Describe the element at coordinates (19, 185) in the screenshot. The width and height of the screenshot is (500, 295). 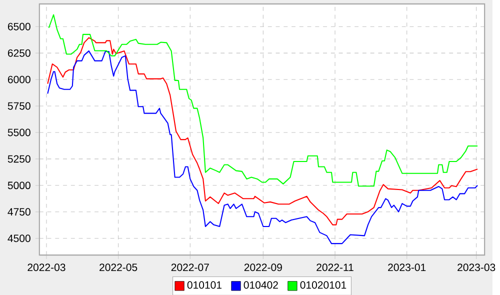
I see `y-tick-label: 5000` at that location.